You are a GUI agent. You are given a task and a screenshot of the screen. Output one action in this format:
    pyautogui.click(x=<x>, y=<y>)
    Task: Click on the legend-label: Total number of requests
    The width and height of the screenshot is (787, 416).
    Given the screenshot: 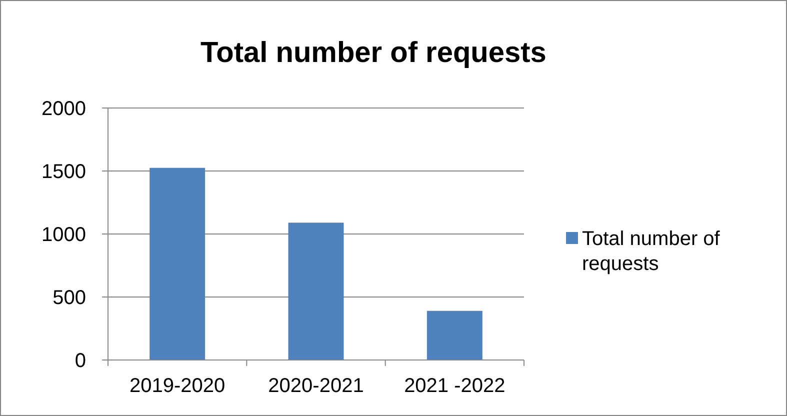 What is the action you would take?
    pyautogui.click(x=651, y=251)
    